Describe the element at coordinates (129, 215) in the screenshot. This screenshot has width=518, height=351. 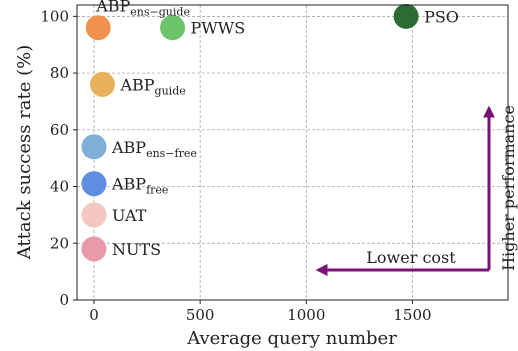
I see `point-label: UAT` at that location.